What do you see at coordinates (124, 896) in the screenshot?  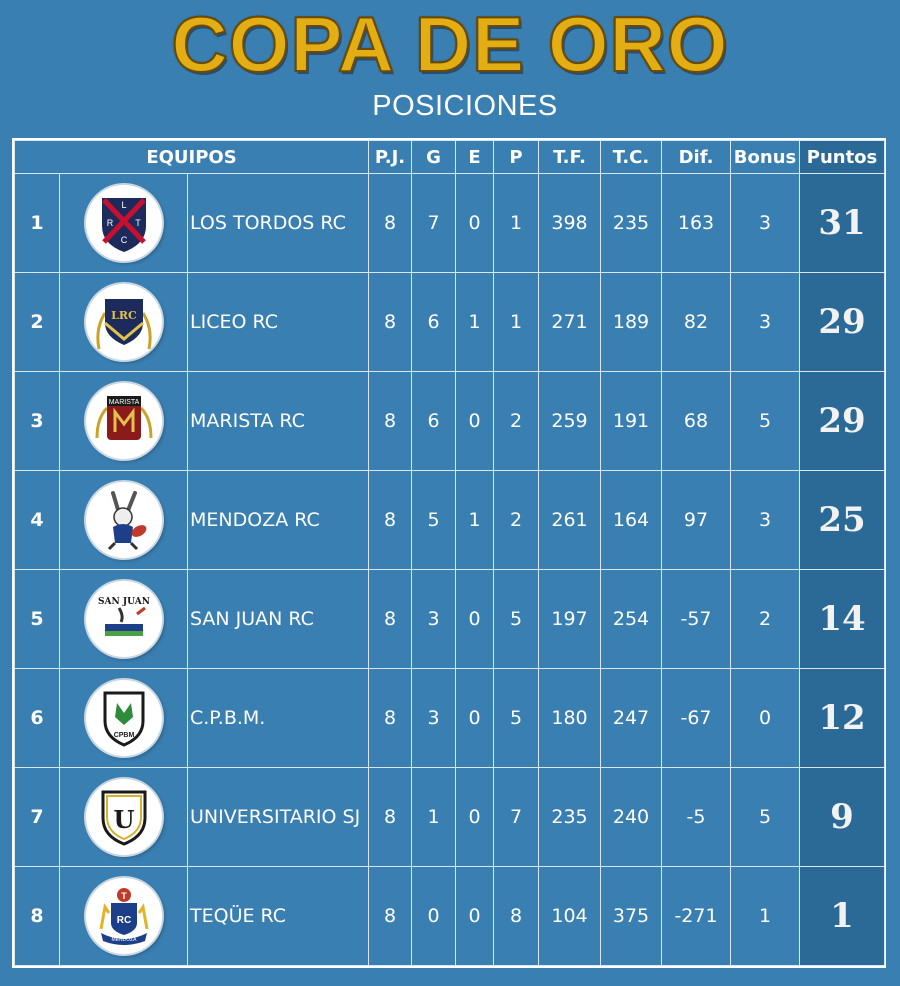 I see `svg-text: T` at bounding box center [124, 896].